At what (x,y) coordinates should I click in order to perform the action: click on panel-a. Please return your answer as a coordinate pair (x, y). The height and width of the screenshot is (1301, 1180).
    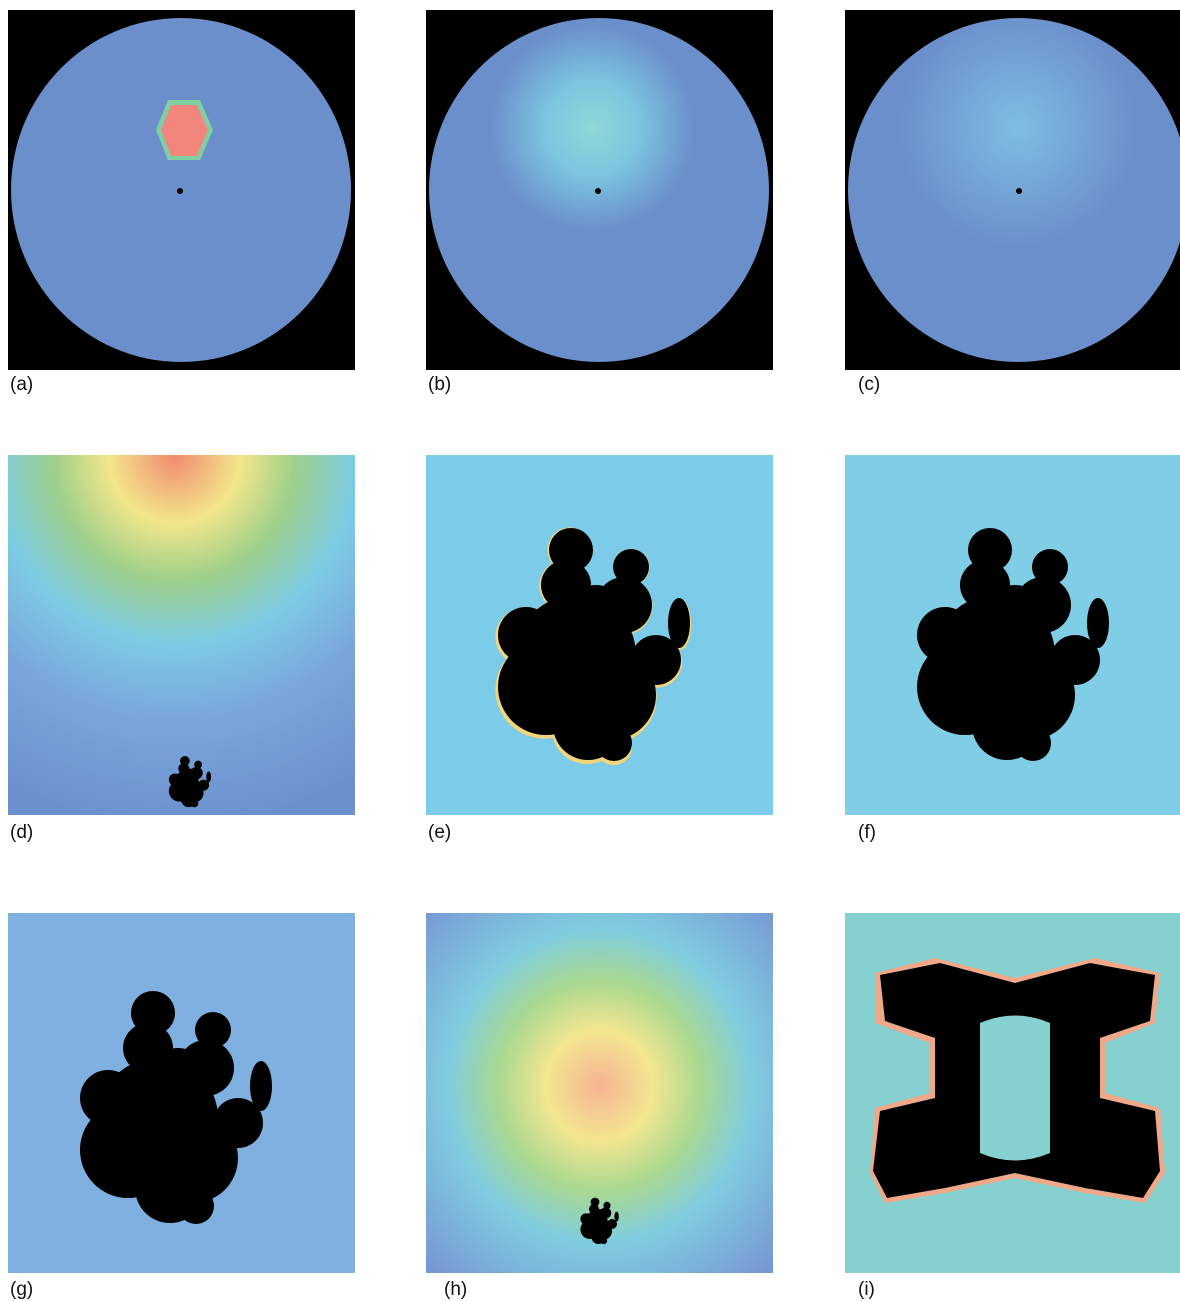
    Looking at the image, I should click on (181, 190).